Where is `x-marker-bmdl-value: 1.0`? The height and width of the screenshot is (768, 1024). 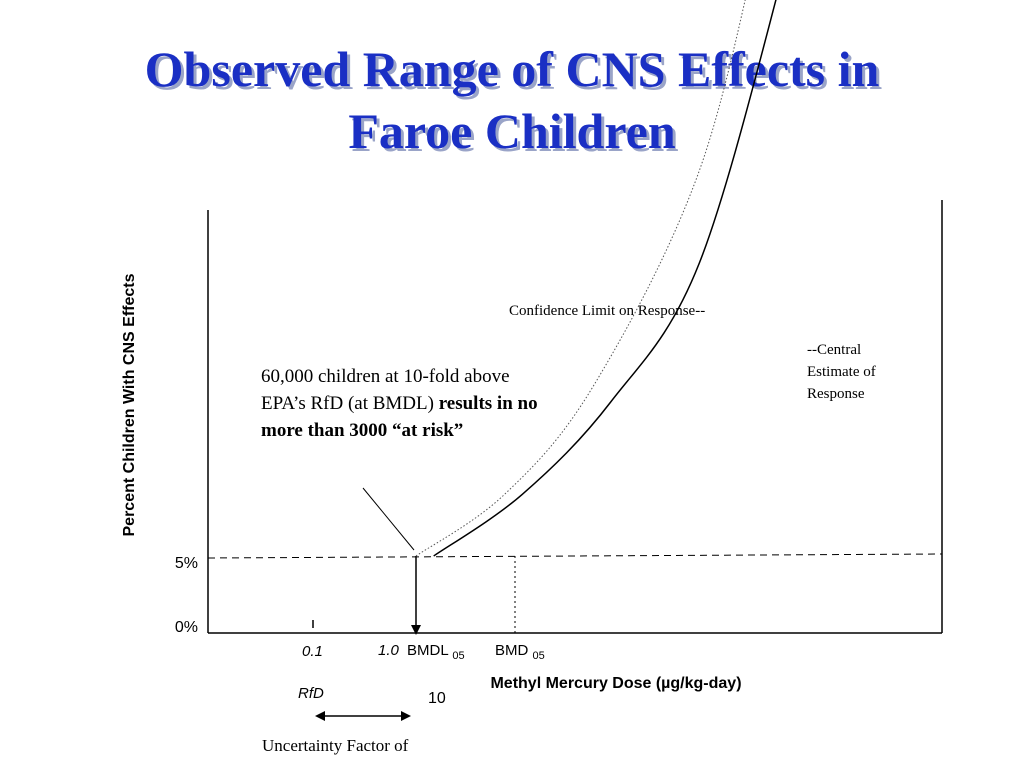 x-marker-bmdl-value: 1.0 is located at coordinates (389, 650).